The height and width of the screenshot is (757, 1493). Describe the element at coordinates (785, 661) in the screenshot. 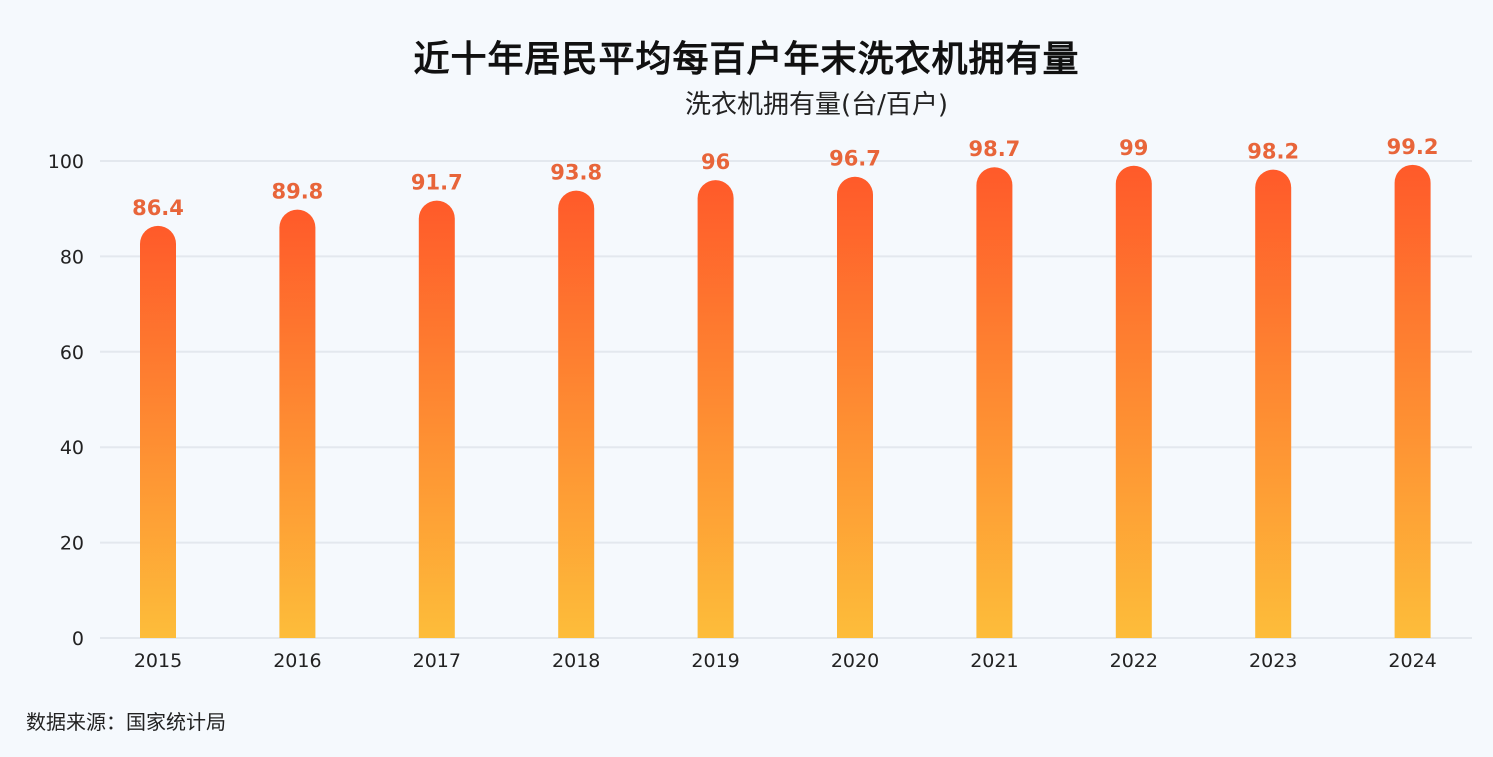

I see `x-axis: 2015 2016 2017 2018 2019 2020 2021 2022 2023 2024` at that location.